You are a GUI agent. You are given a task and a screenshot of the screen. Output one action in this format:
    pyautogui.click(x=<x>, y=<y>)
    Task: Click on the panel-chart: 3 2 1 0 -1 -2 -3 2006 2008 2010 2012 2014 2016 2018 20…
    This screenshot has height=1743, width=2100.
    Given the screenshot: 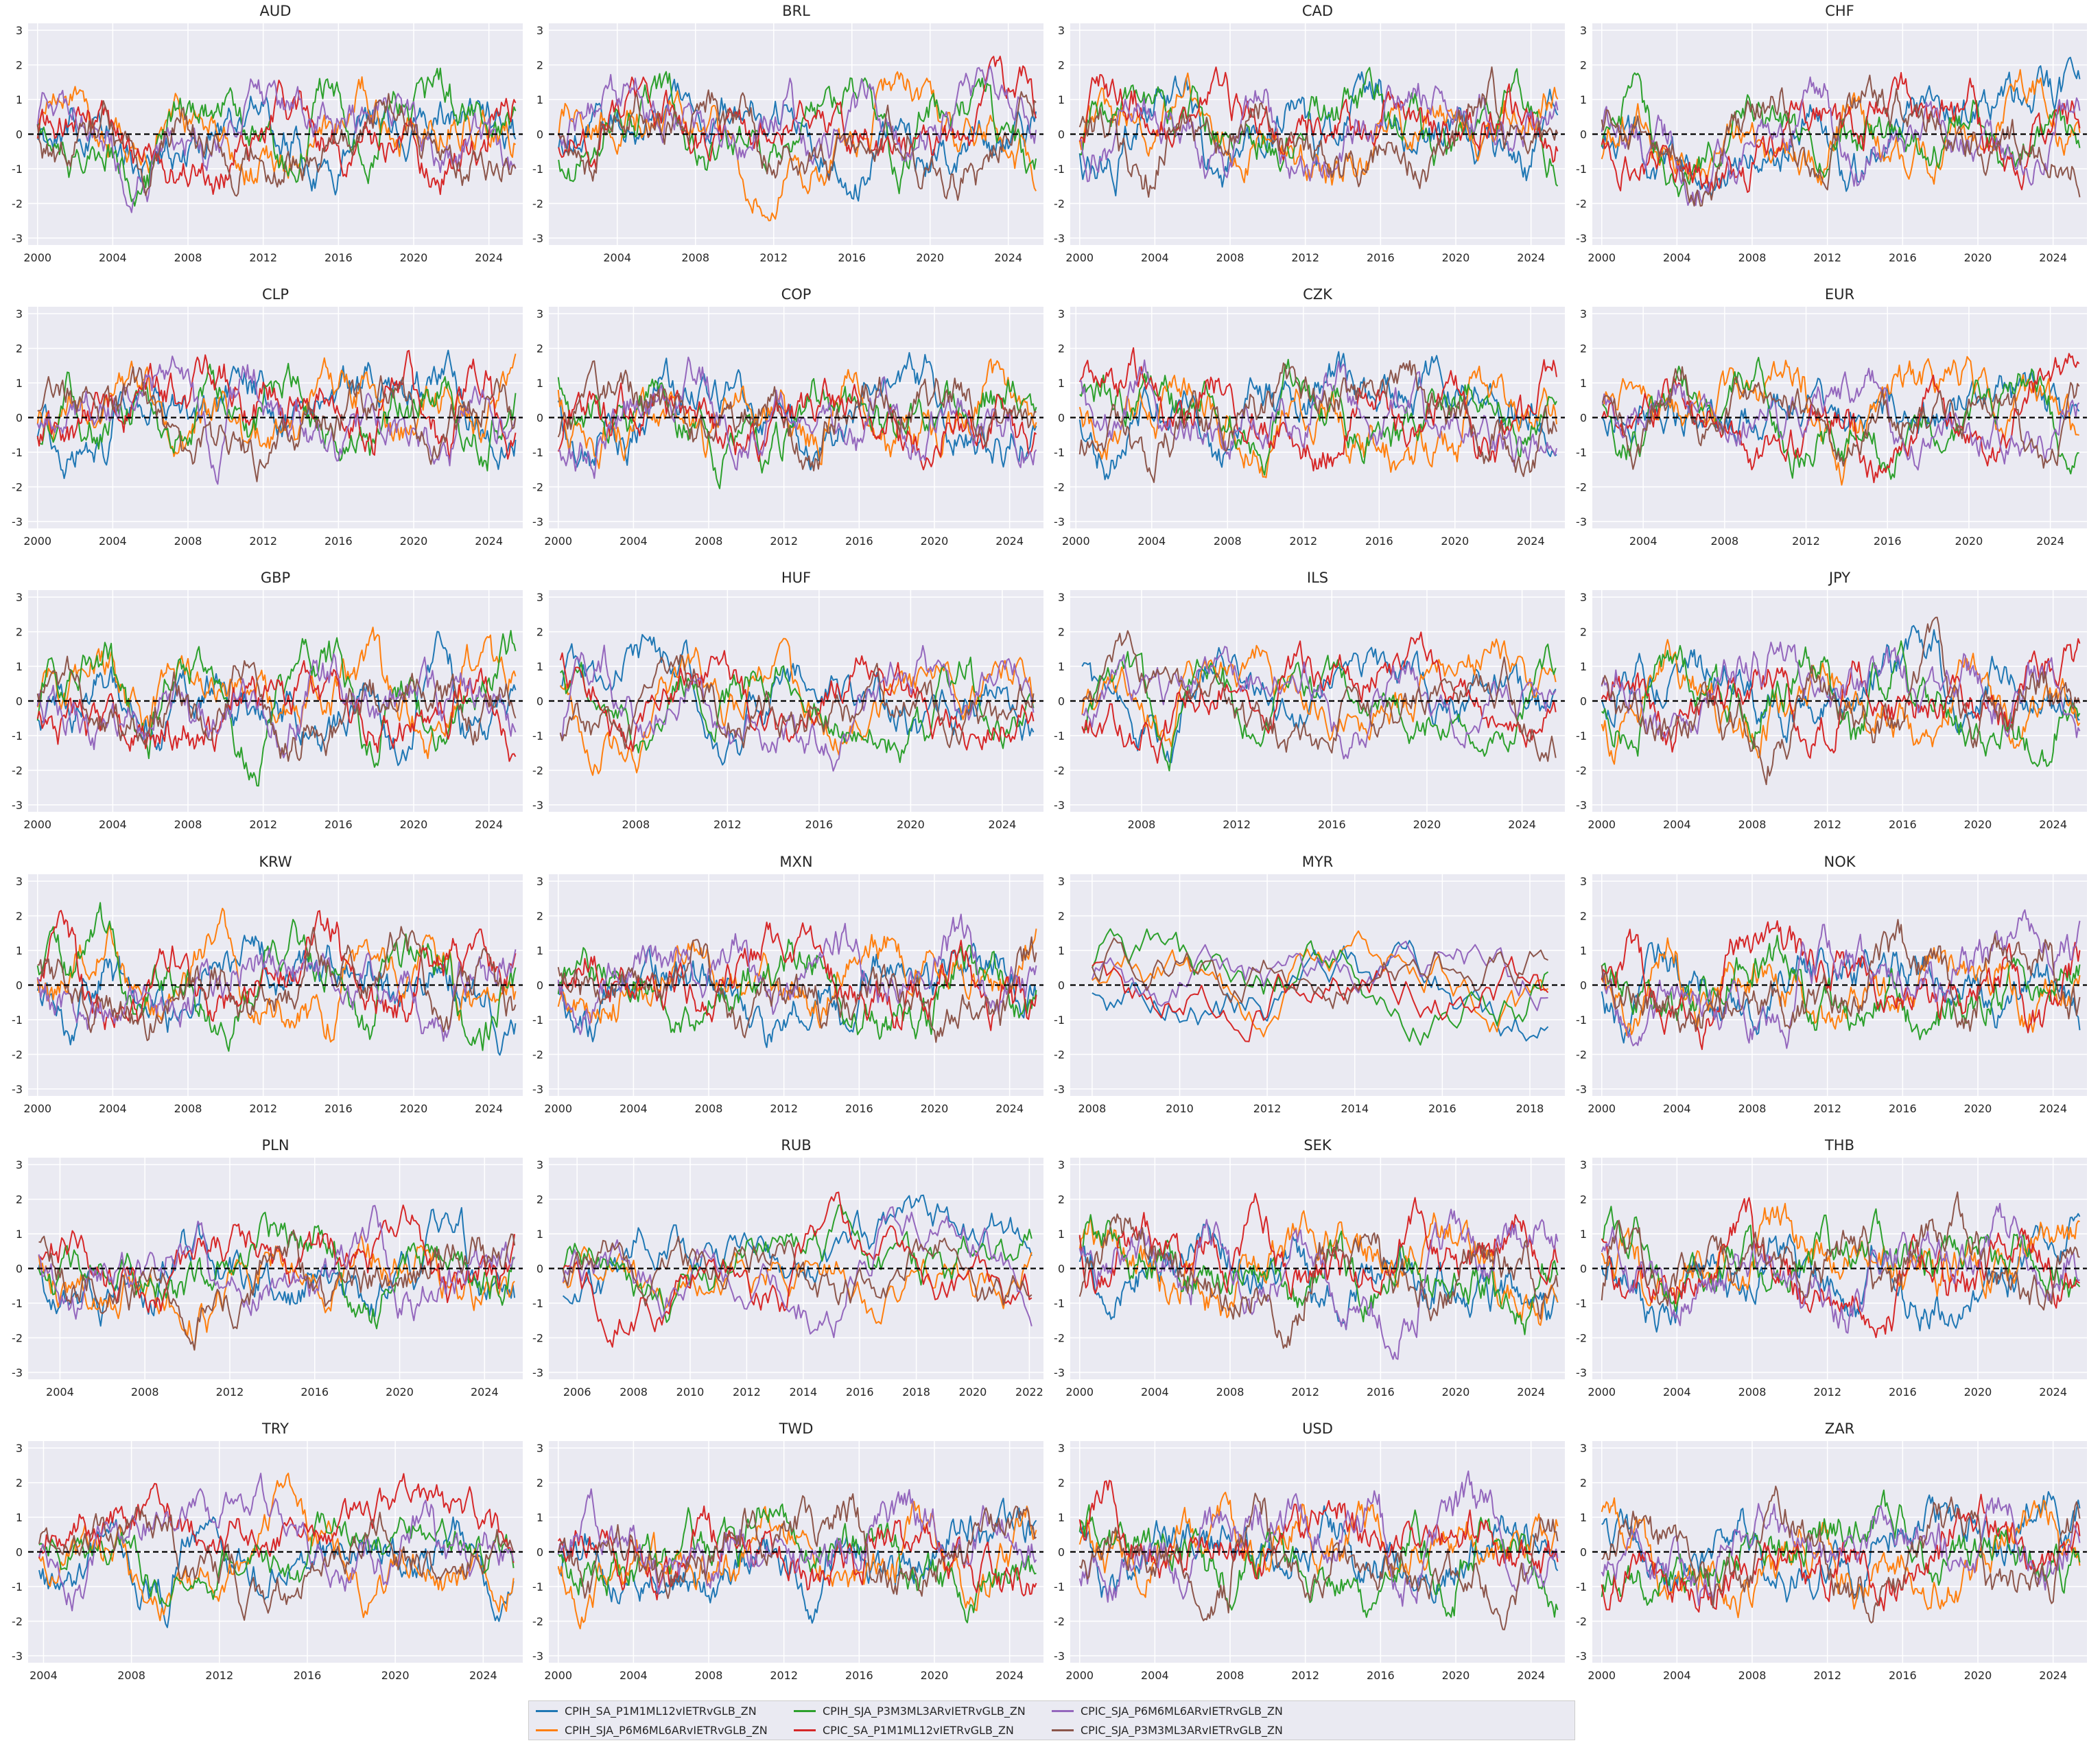 What is the action you would take?
    pyautogui.click(x=787, y=1278)
    